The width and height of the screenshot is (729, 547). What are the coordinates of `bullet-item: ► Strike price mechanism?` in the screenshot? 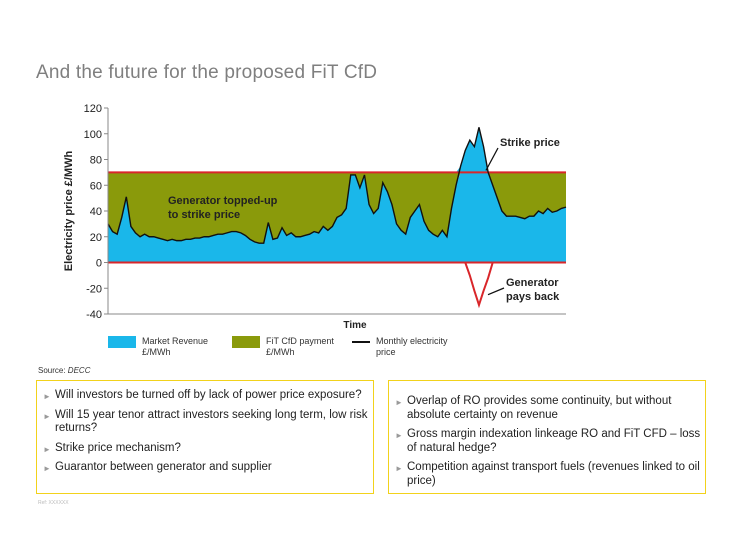 It's located at (206, 449).